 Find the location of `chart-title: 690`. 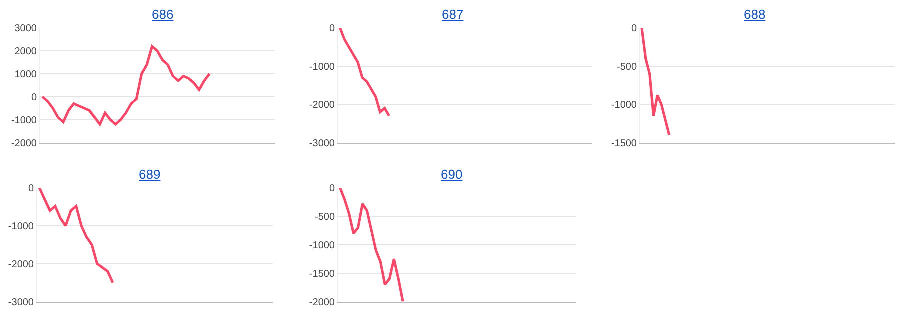

chart-title: 690 is located at coordinates (452, 174).